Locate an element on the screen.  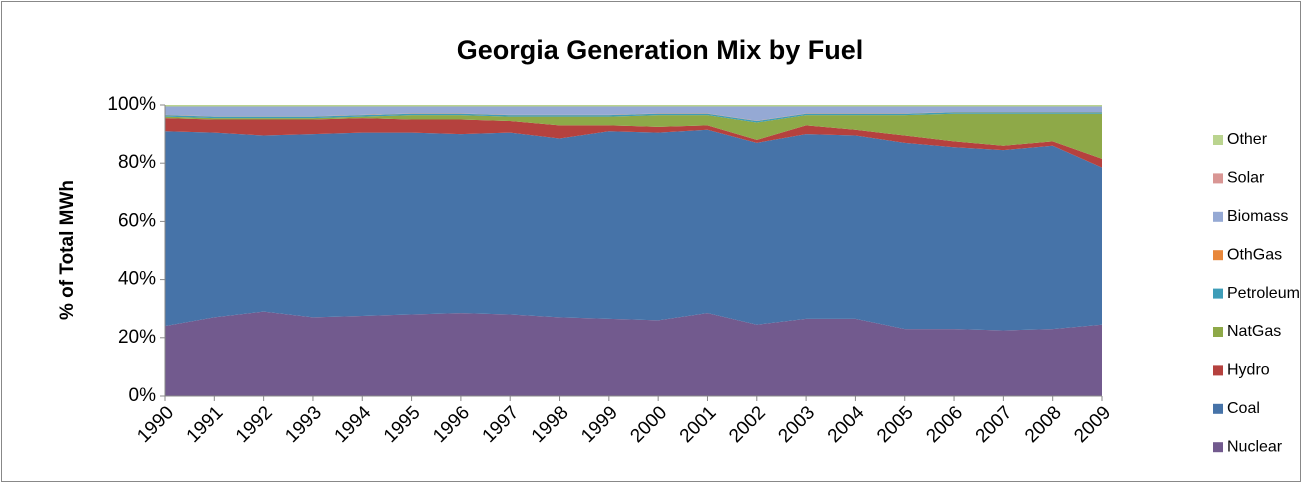
legend-label: NatGas is located at coordinates (1254, 331).